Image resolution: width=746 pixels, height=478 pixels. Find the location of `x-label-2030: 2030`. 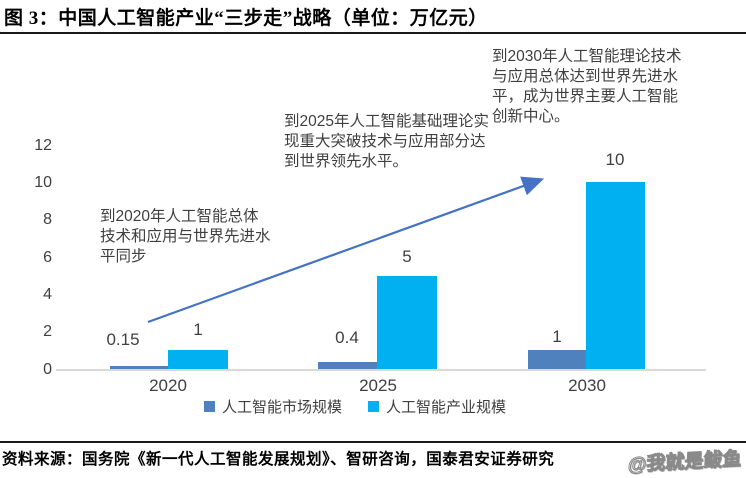

x-label-2030: 2030 is located at coordinates (587, 385).